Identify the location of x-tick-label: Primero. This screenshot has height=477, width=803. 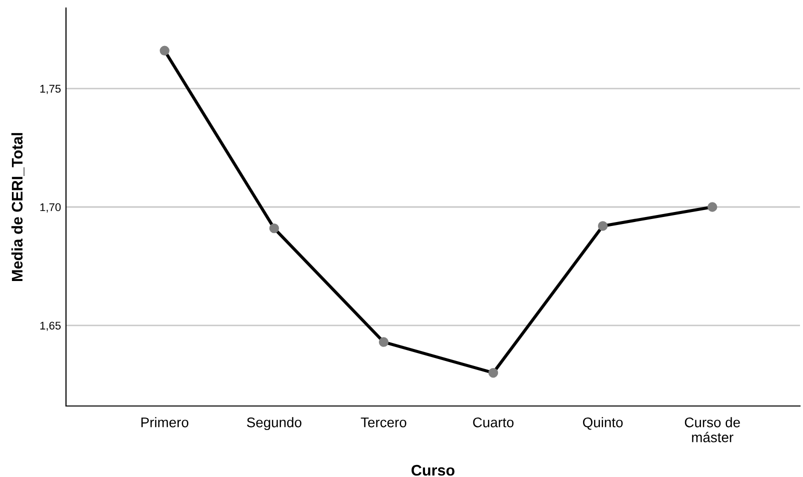
(164, 422).